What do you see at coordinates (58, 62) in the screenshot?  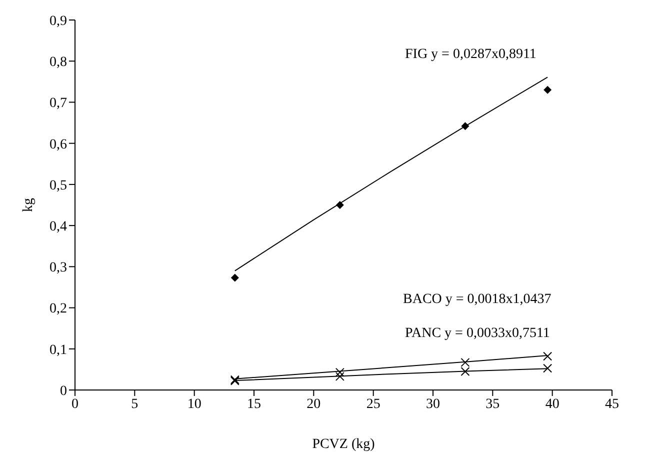 I see `y-tick-label: 0,8` at bounding box center [58, 62].